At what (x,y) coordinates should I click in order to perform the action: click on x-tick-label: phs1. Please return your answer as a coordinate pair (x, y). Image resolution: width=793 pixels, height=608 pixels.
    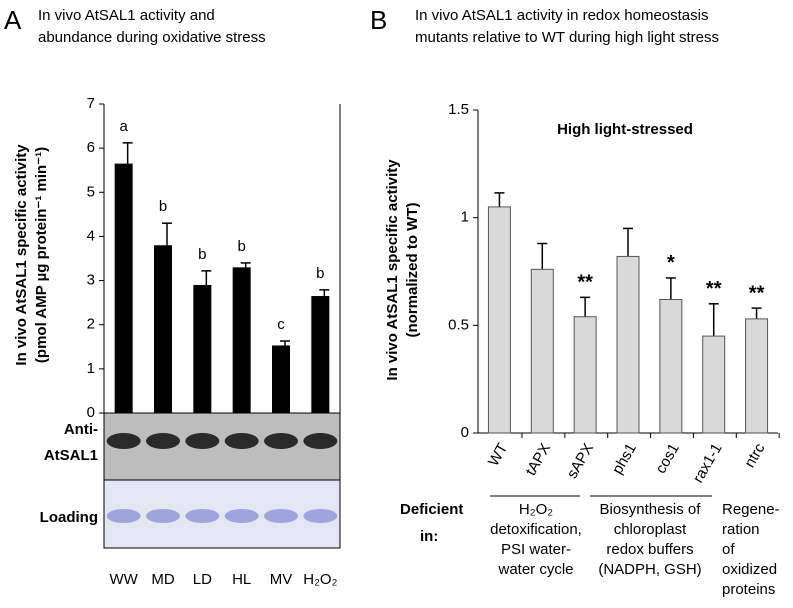
    Looking at the image, I should click on (624, 458).